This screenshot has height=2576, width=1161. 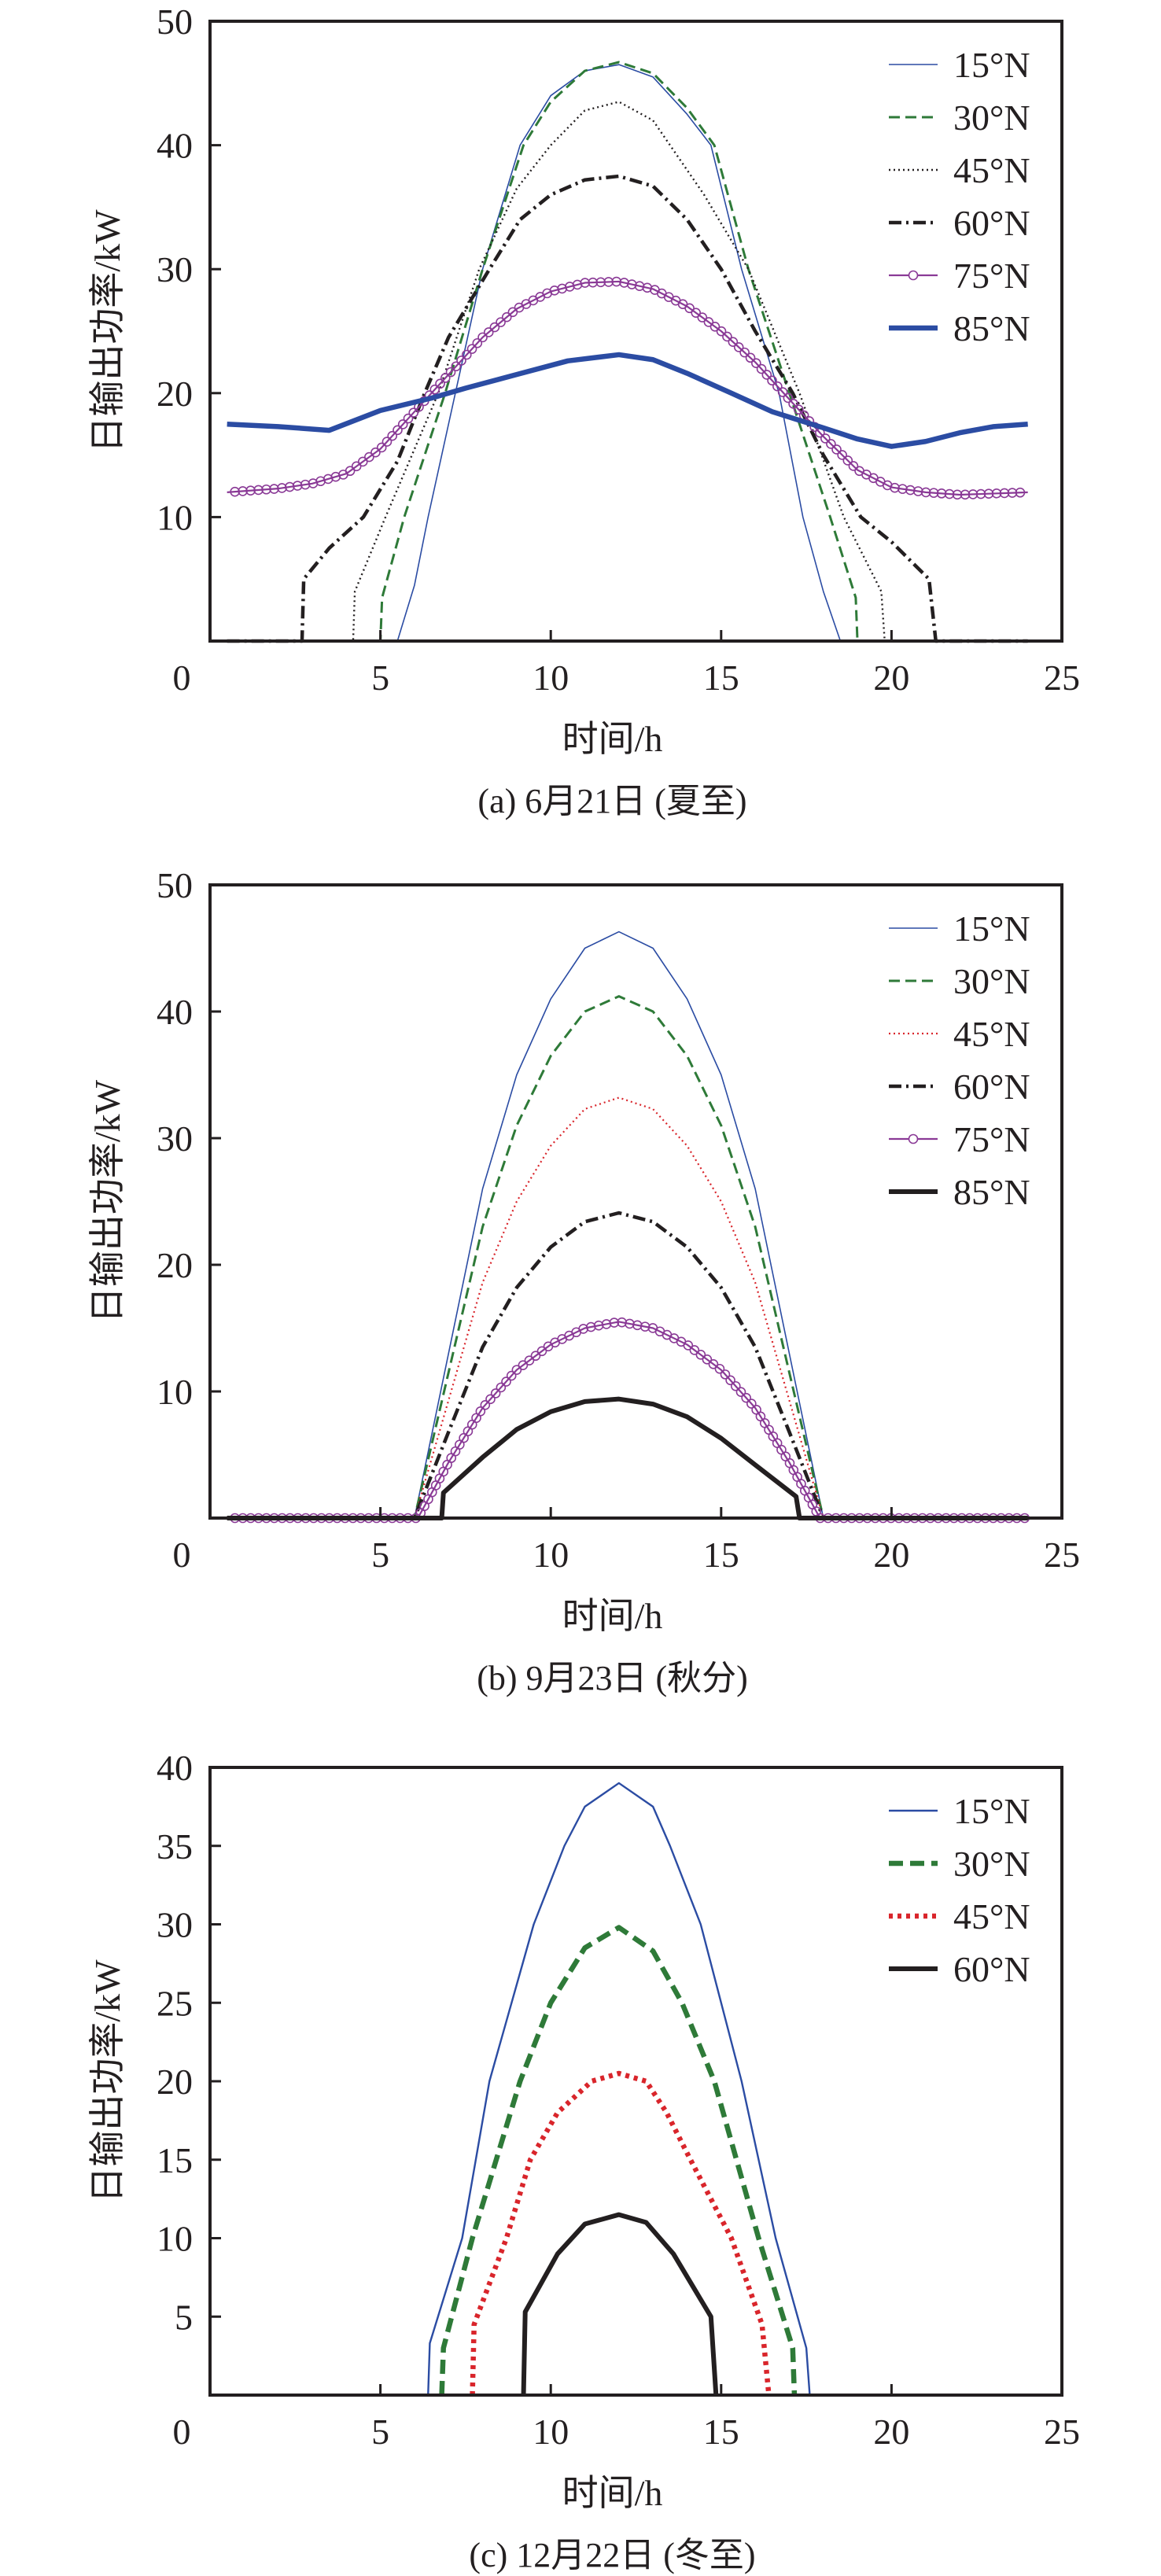 I want to click on legend-label: 75°N, so click(x=992, y=276).